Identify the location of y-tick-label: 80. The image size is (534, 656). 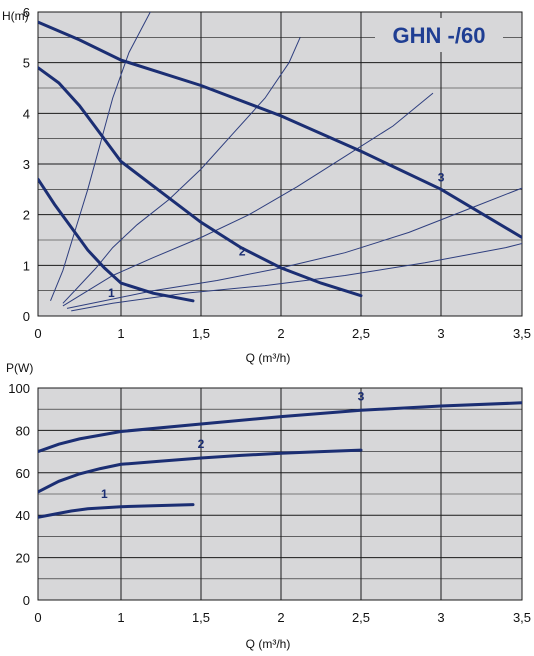
(23, 430).